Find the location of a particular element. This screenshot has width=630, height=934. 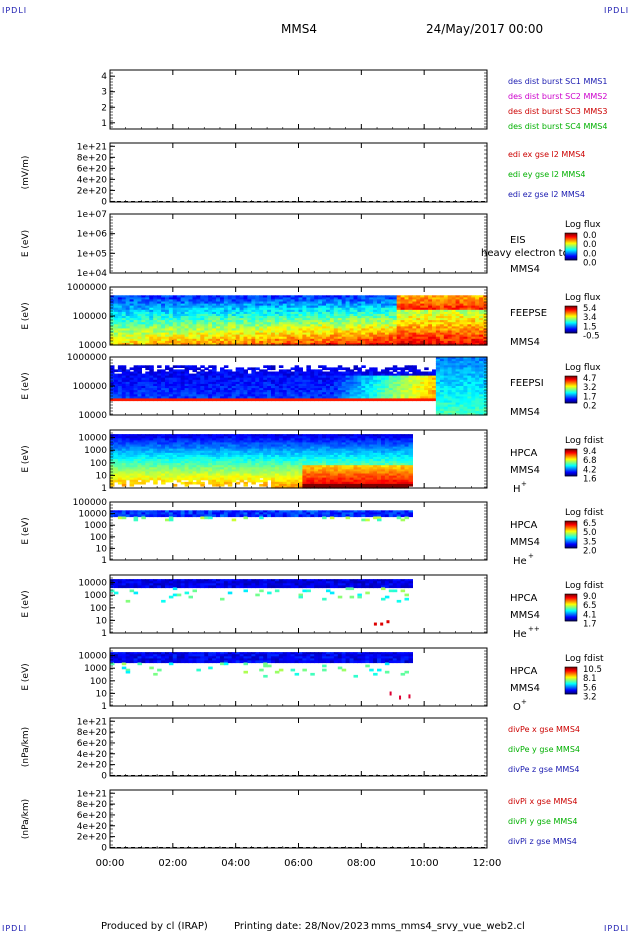

instrument-sc-p3: MMS4 is located at coordinates (525, 269).